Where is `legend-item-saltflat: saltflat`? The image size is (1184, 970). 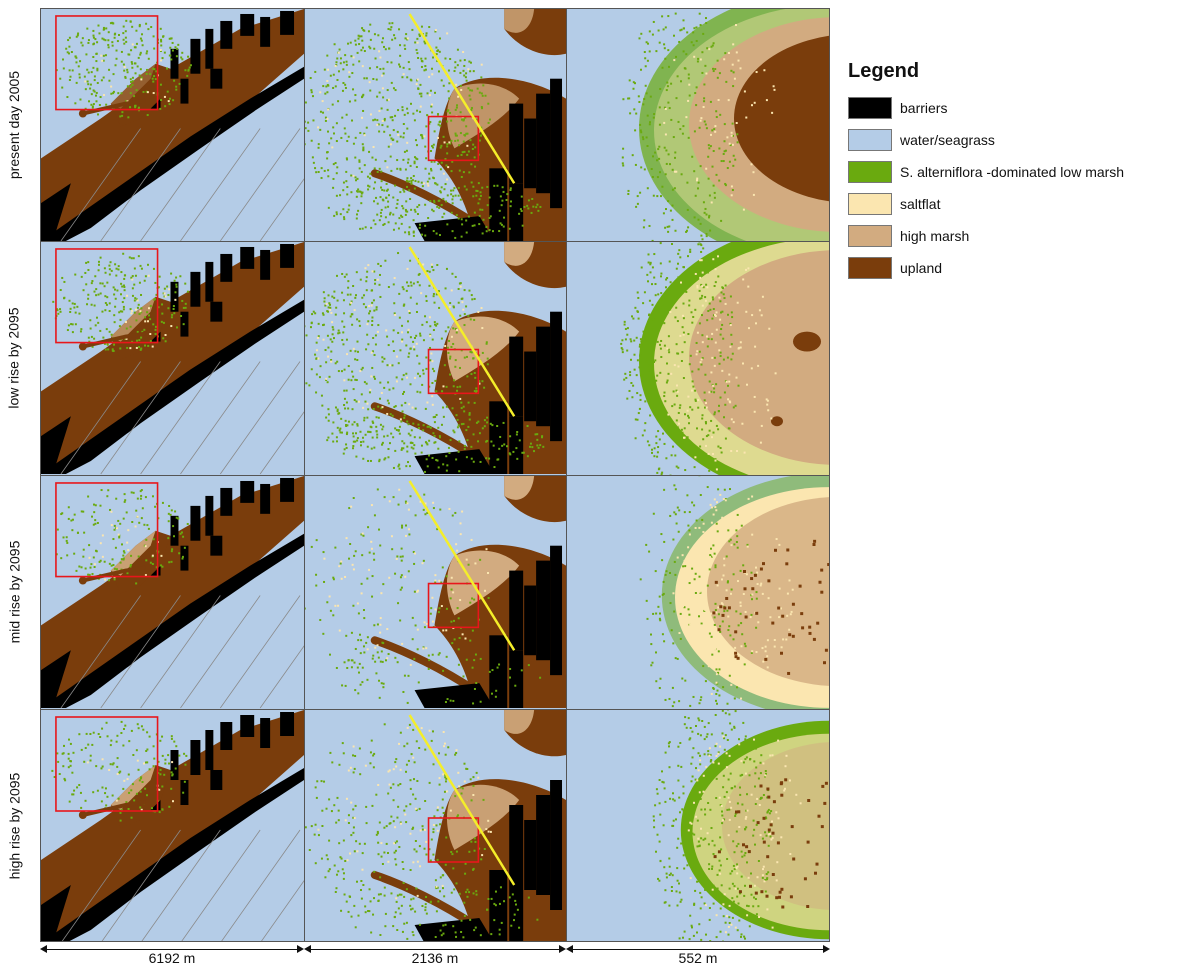
legend-item-saltflat: saltflat is located at coordinates (1013, 204).